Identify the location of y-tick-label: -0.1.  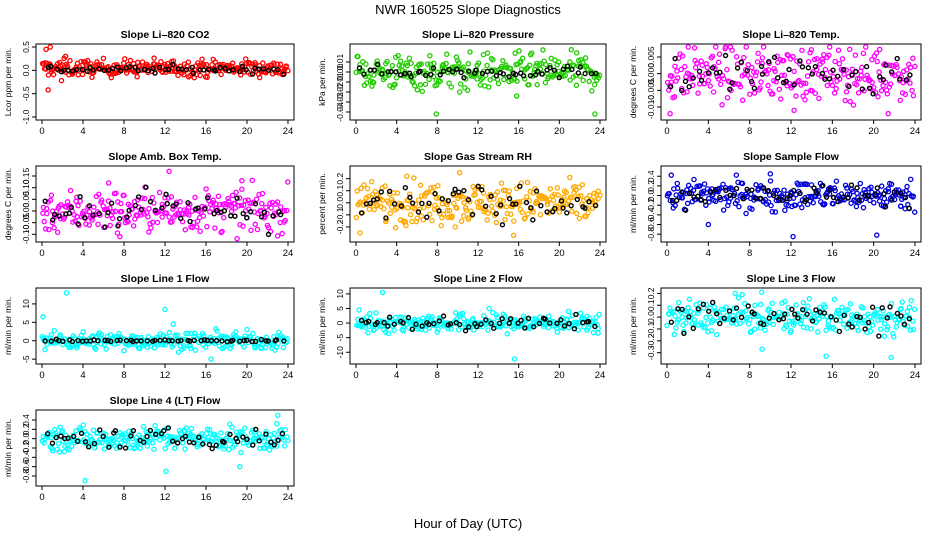
(651, 328).